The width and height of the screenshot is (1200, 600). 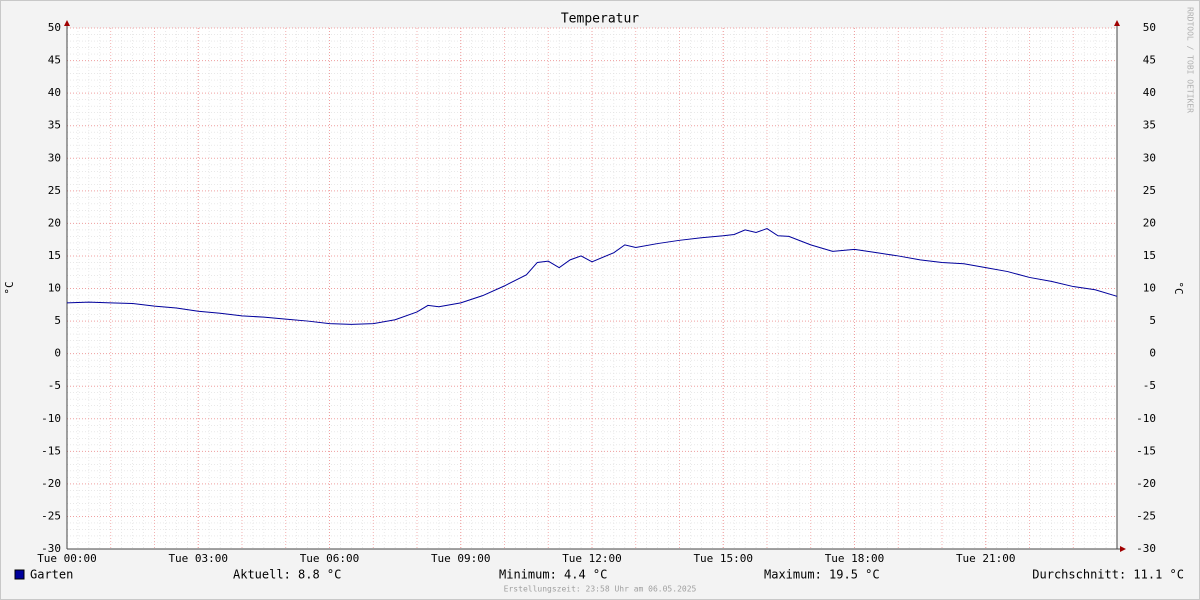 I want to click on y2-tick-label: -30, so click(x=1146, y=548).